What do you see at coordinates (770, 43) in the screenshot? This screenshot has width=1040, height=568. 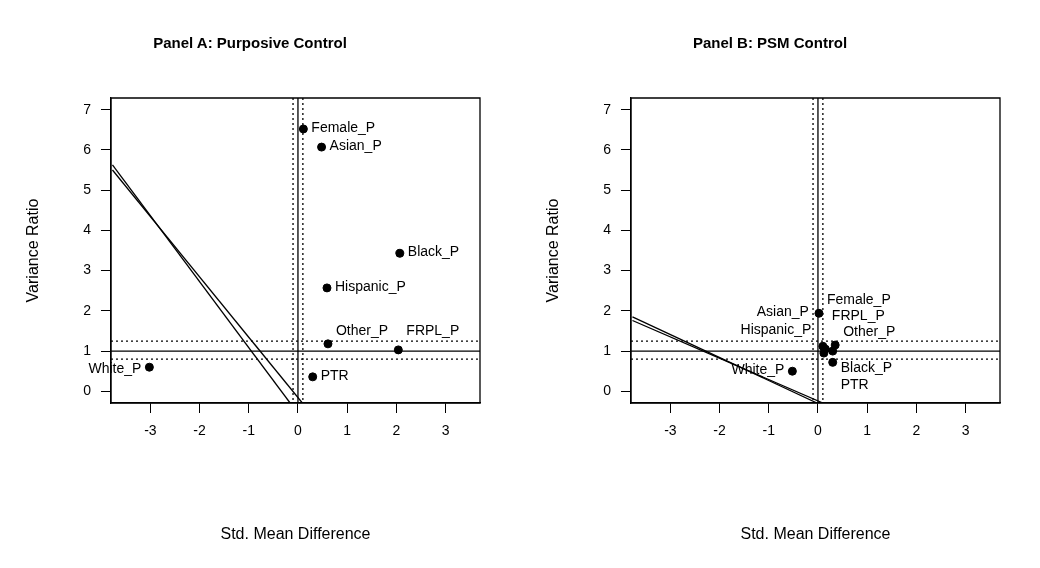 I see `chart-title: Panel B: PSM Control` at bounding box center [770, 43].